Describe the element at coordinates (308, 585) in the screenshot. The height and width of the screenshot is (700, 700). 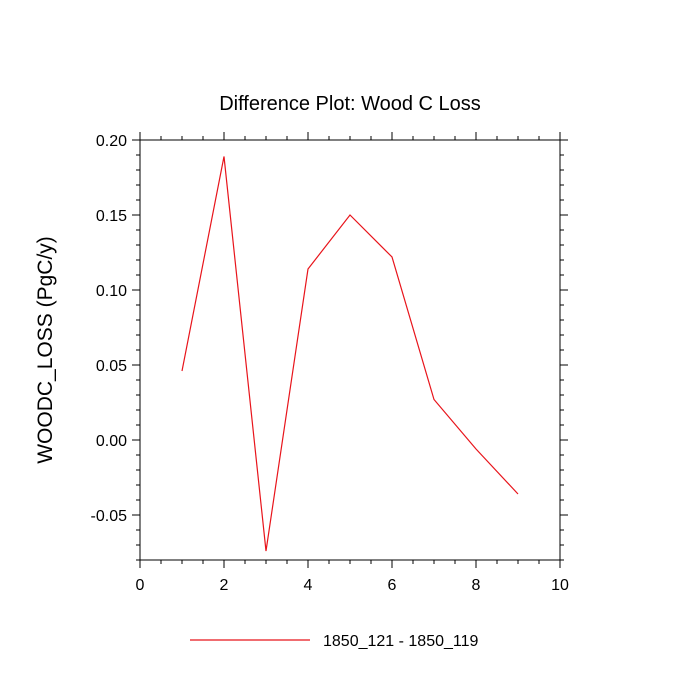
I see `x-tick-label: 4` at that location.